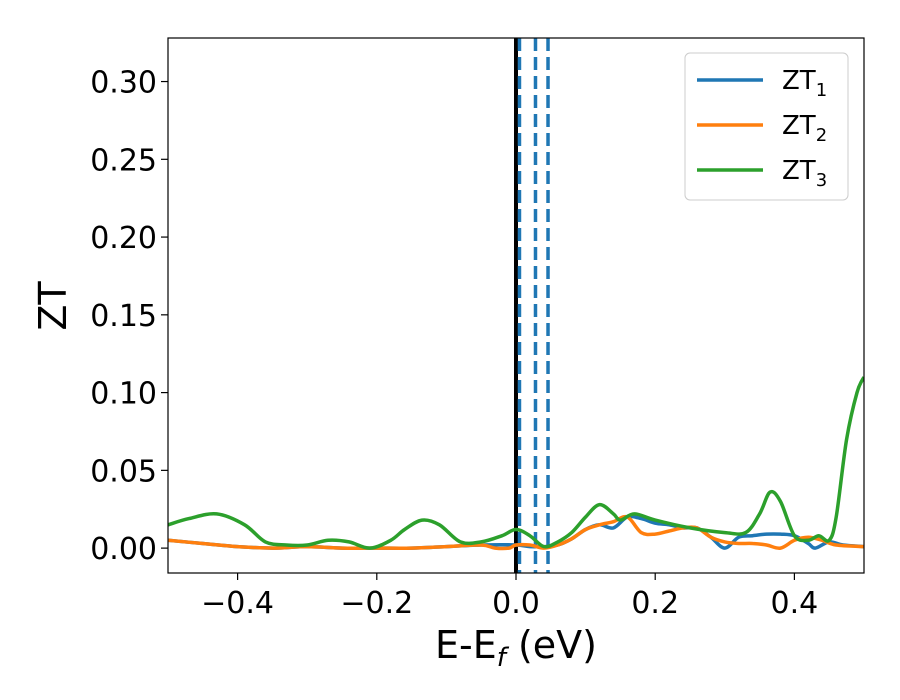  What do you see at coordinates (123, 394) in the screenshot?
I see `y-tick-label: 0.10` at bounding box center [123, 394].